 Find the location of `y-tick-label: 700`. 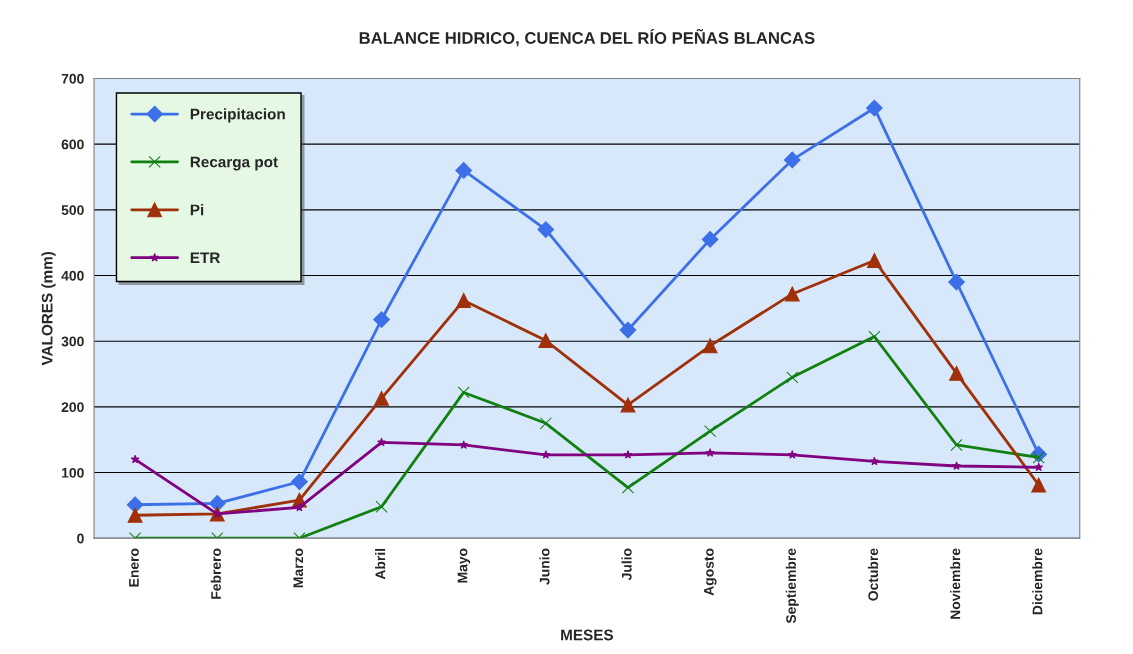

y-tick-label: 700 is located at coordinates (72, 78).